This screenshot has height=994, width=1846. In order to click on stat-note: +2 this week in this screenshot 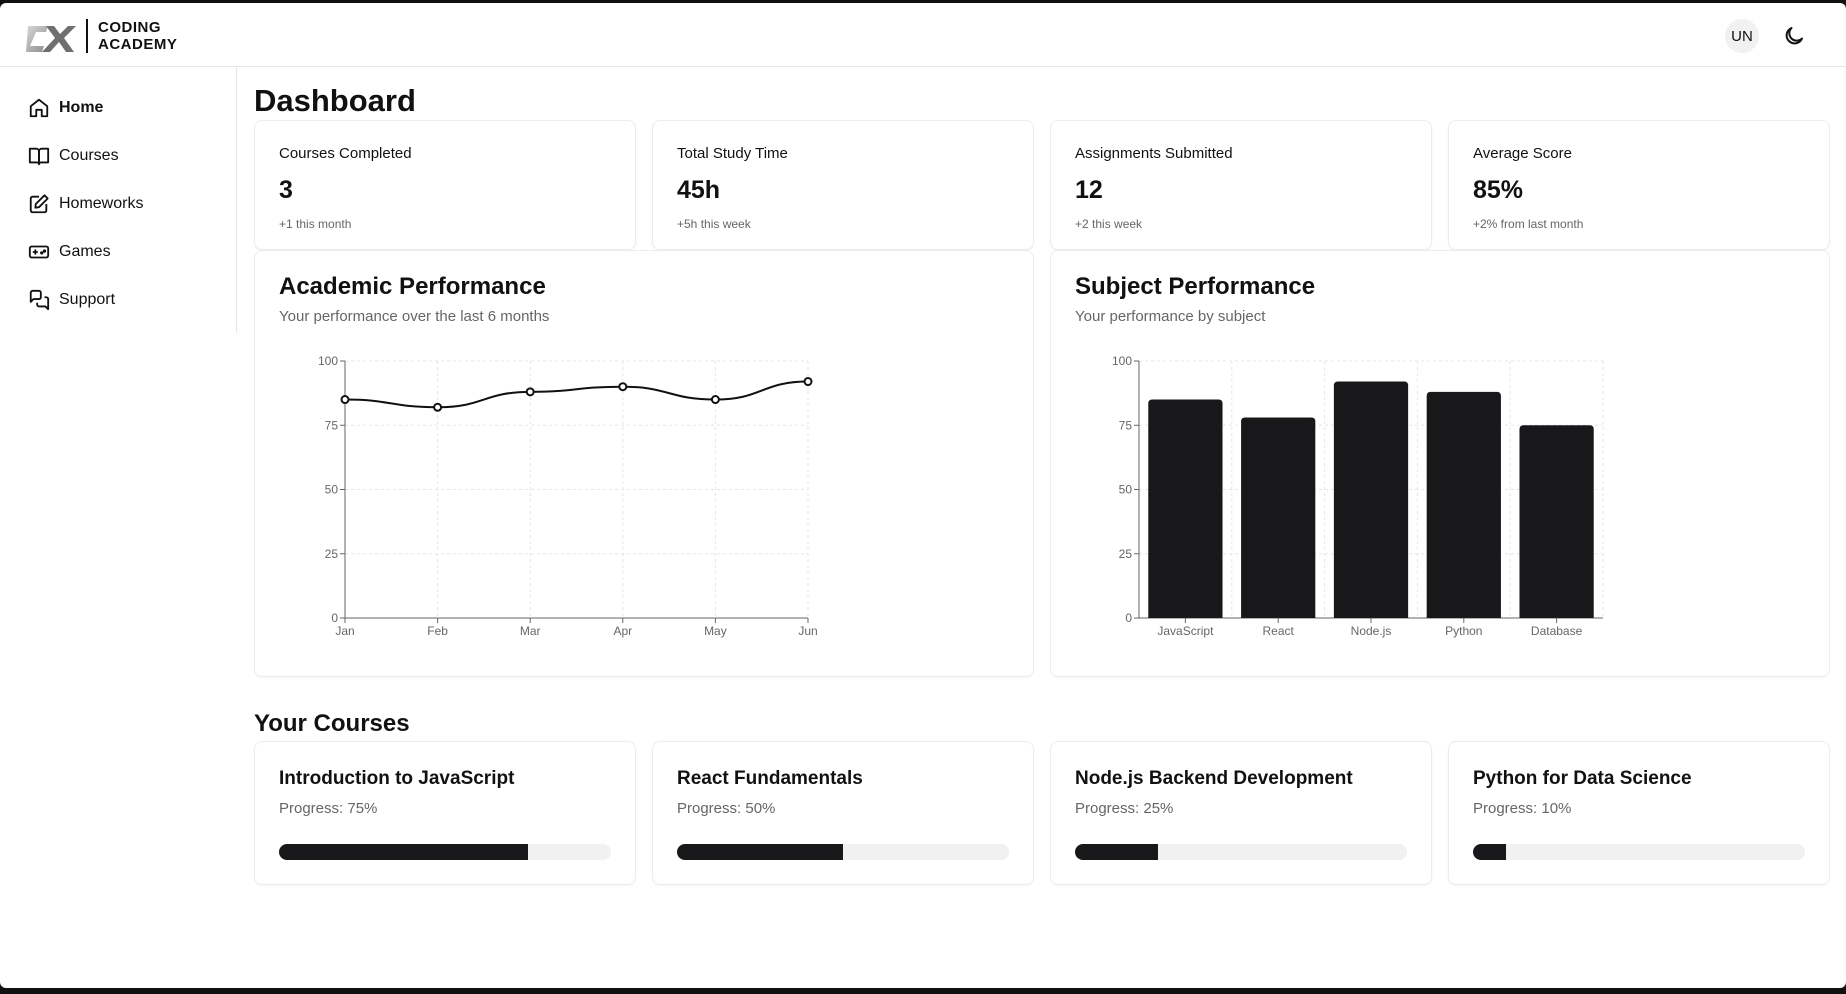, I will do `click(1109, 224)`.